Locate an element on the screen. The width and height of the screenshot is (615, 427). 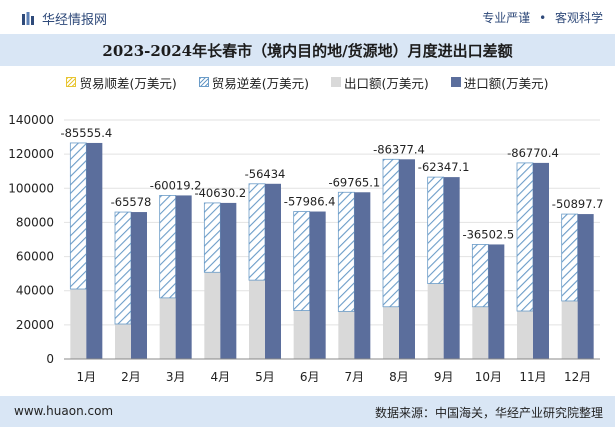
chart-title-band: 2023-2024年长春市（境内目的地/货源地）月度进出口差额 is located at coordinates (307, 50).